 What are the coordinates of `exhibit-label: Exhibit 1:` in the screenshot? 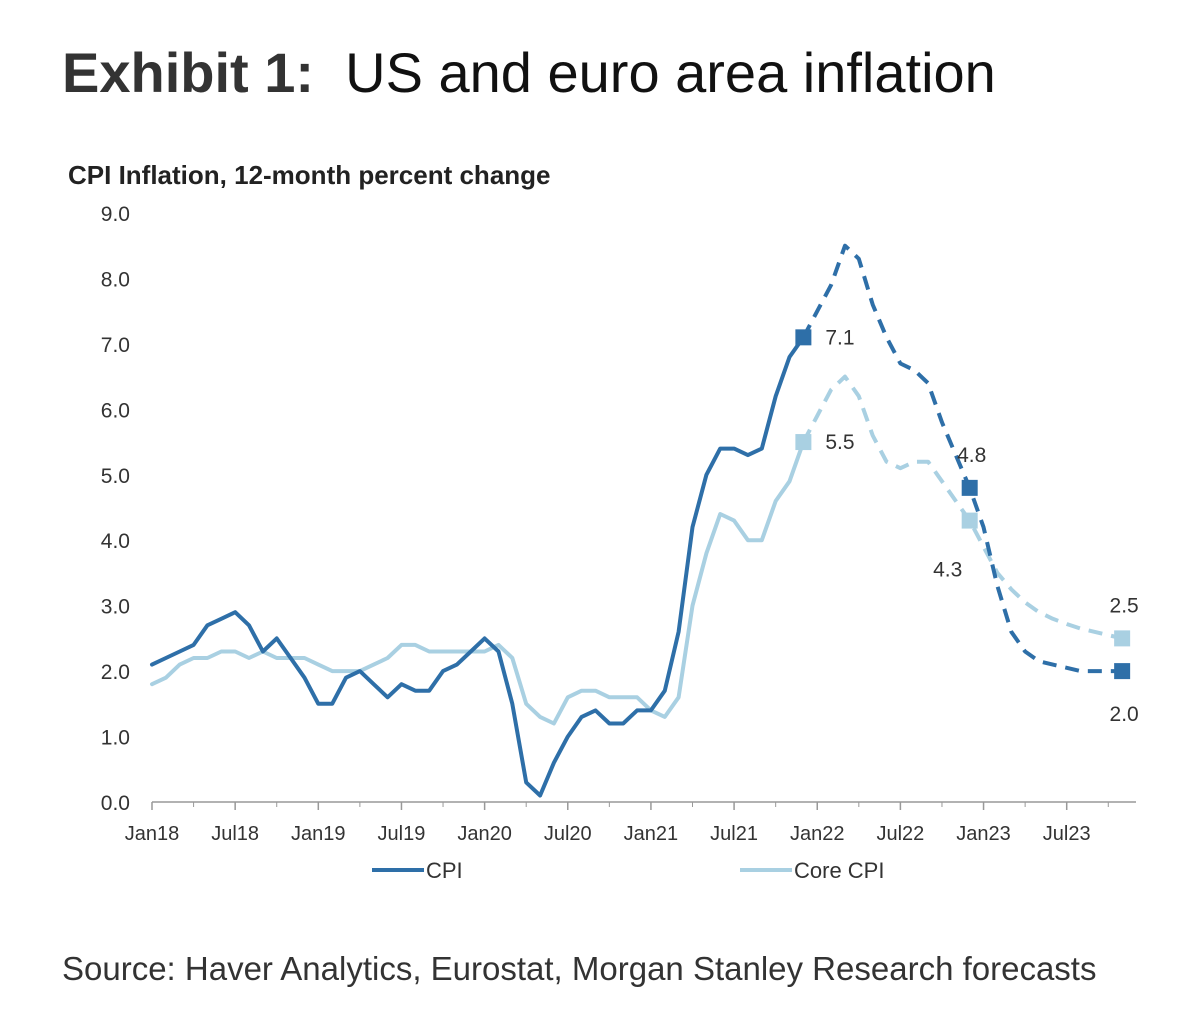 It's located at (188, 72).